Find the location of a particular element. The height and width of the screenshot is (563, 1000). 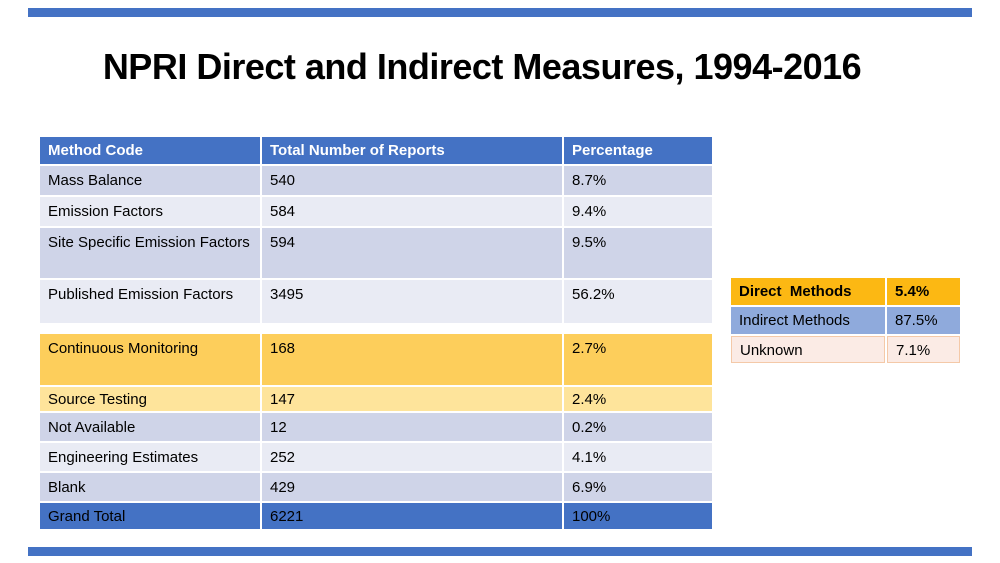

table-row-grand-total: Grand Total 6221 100% is located at coordinates (376, 516).